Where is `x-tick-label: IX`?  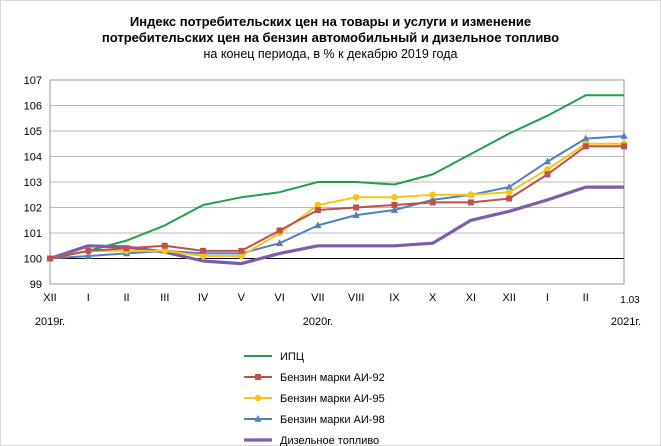
x-tick-label: IX is located at coordinates (394, 298).